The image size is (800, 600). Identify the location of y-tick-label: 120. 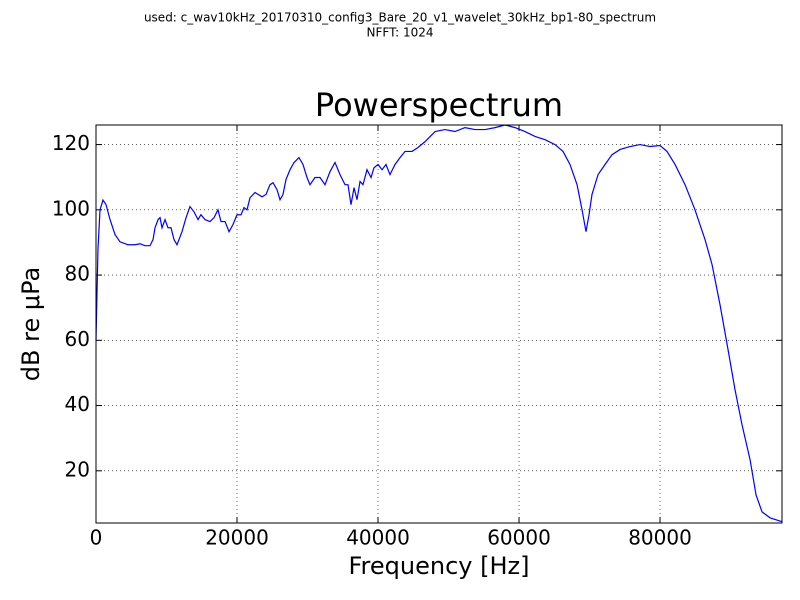
(71, 143).